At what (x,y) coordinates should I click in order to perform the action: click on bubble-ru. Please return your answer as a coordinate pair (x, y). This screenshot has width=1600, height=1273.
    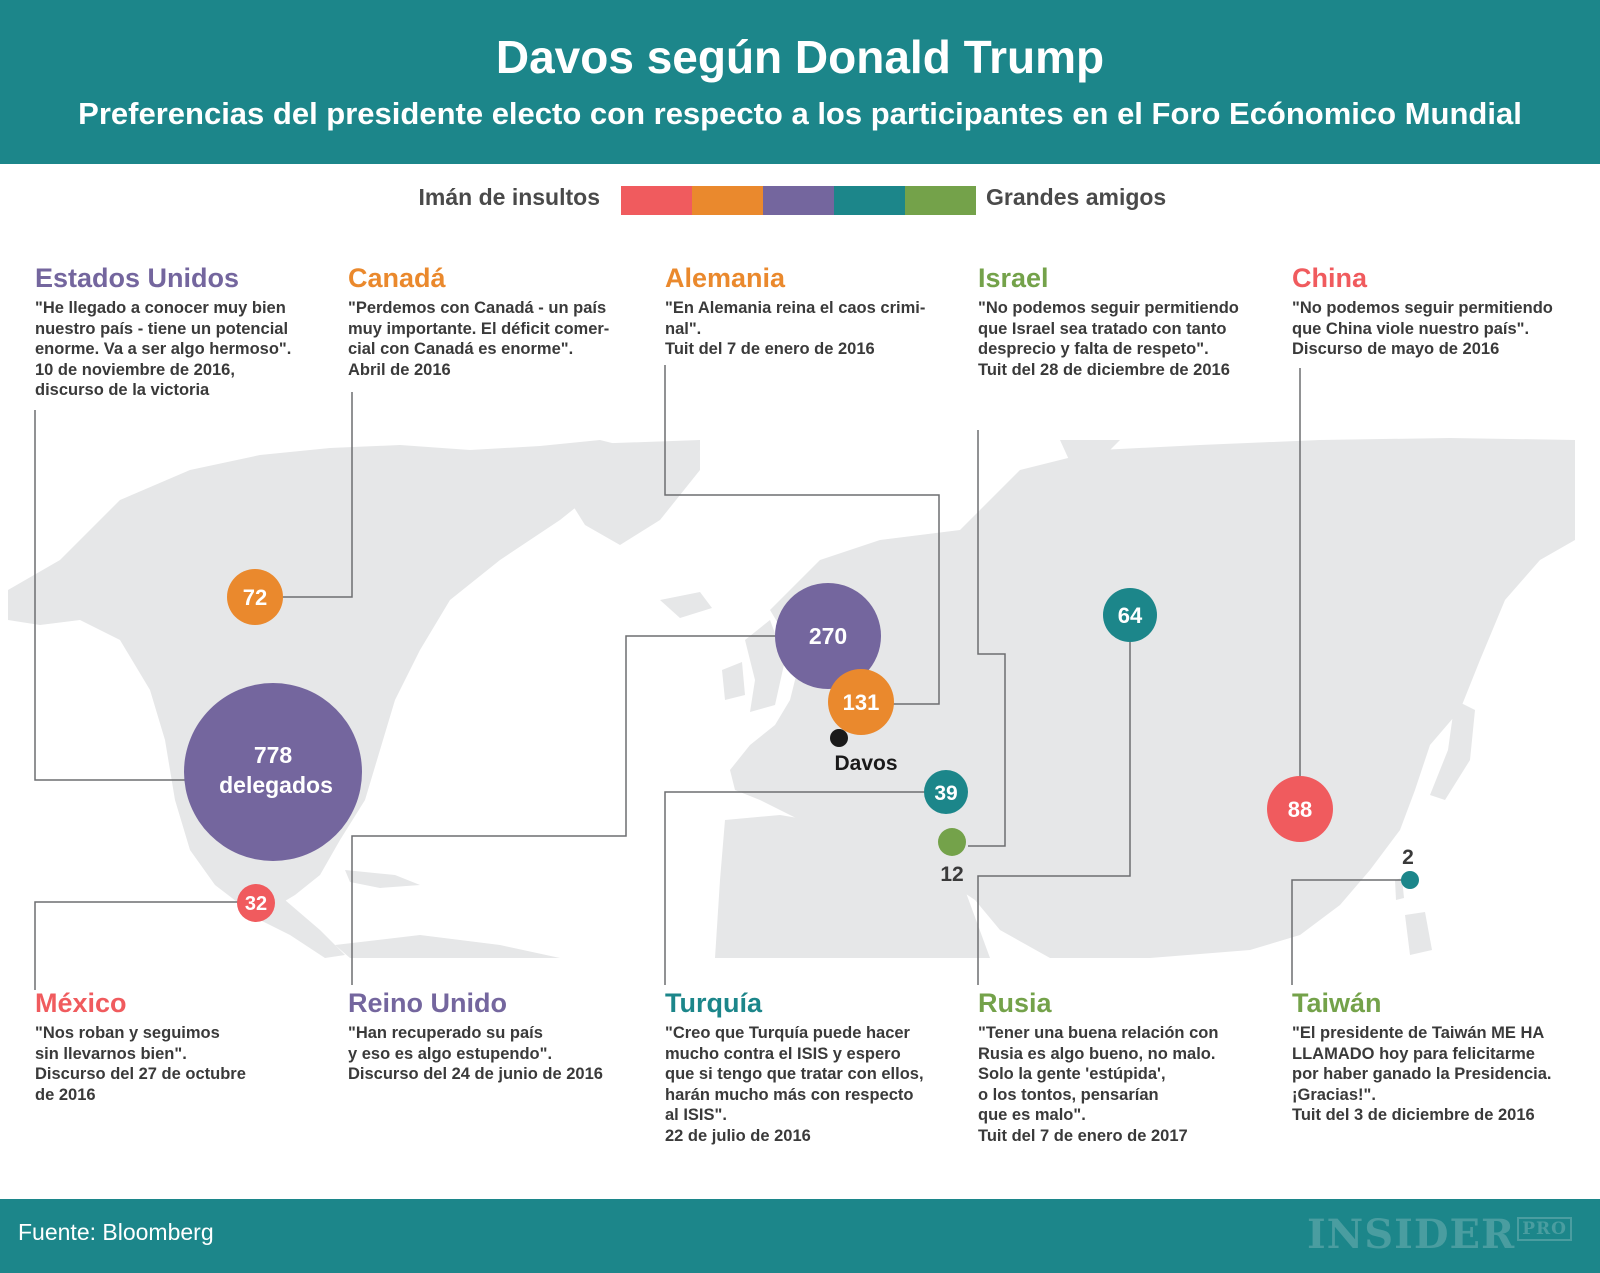
    Looking at the image, I should click on (1130, 615).